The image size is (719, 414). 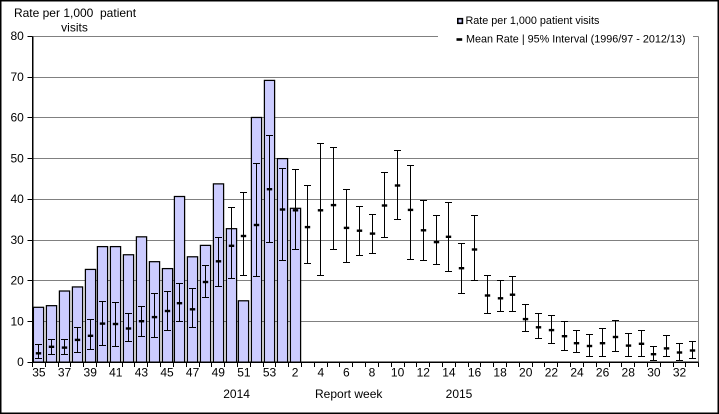 What do you see at coordinates (424, 373) in the screenshot?
I see `svg-text: 12` at bounding box center [424, 373].